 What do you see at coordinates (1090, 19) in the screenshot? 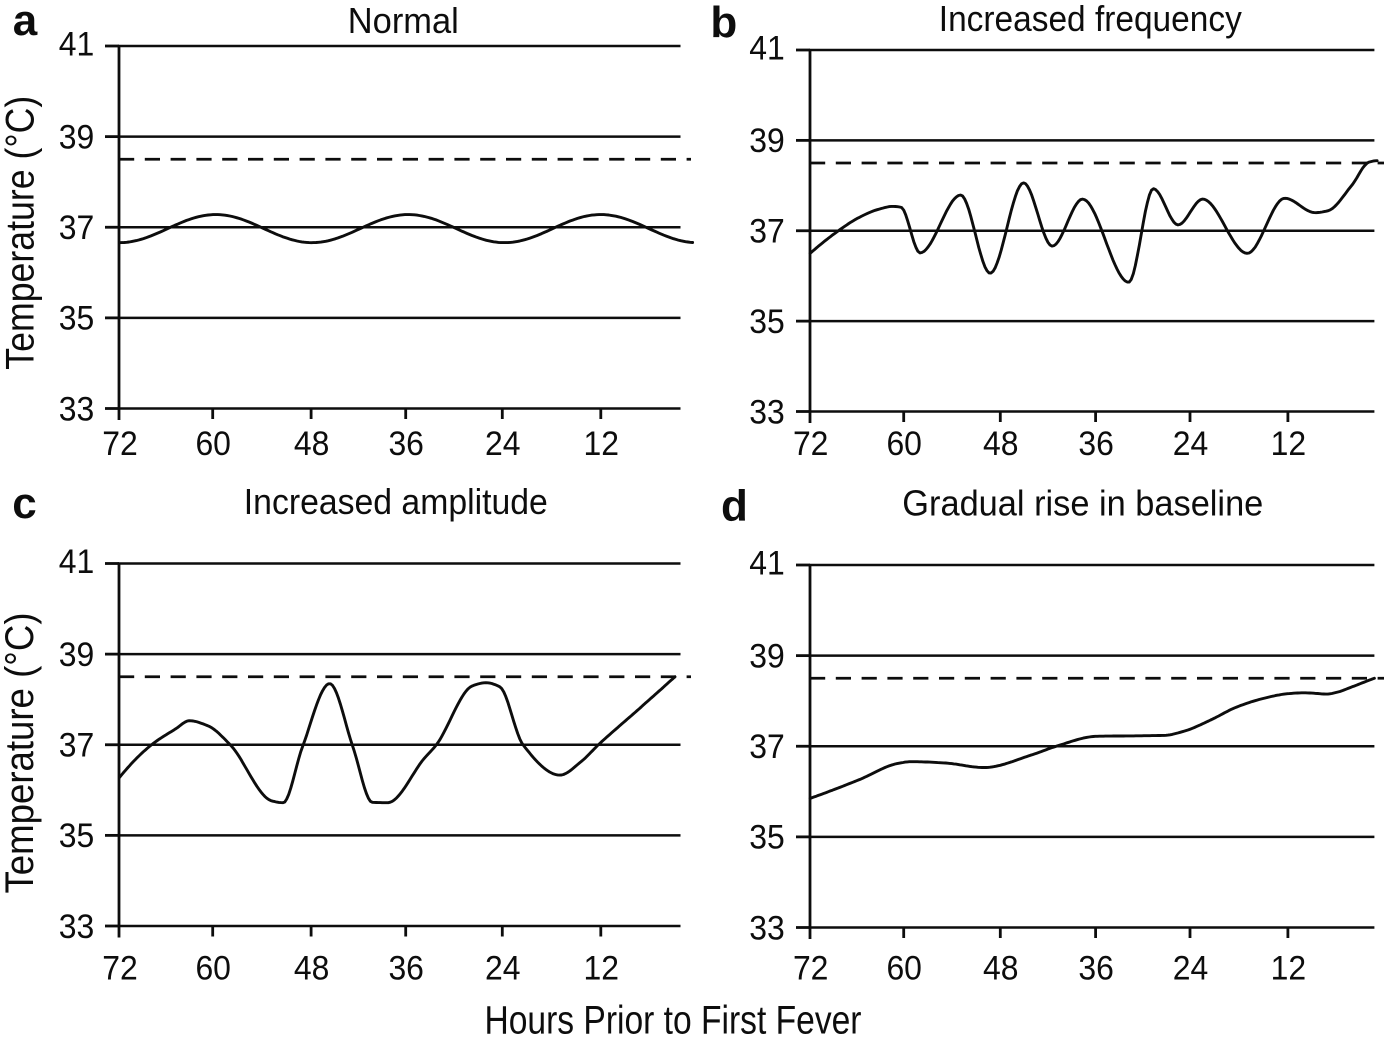
I see `svg-text: Increased frequency` at bounding box center [1090, 19].